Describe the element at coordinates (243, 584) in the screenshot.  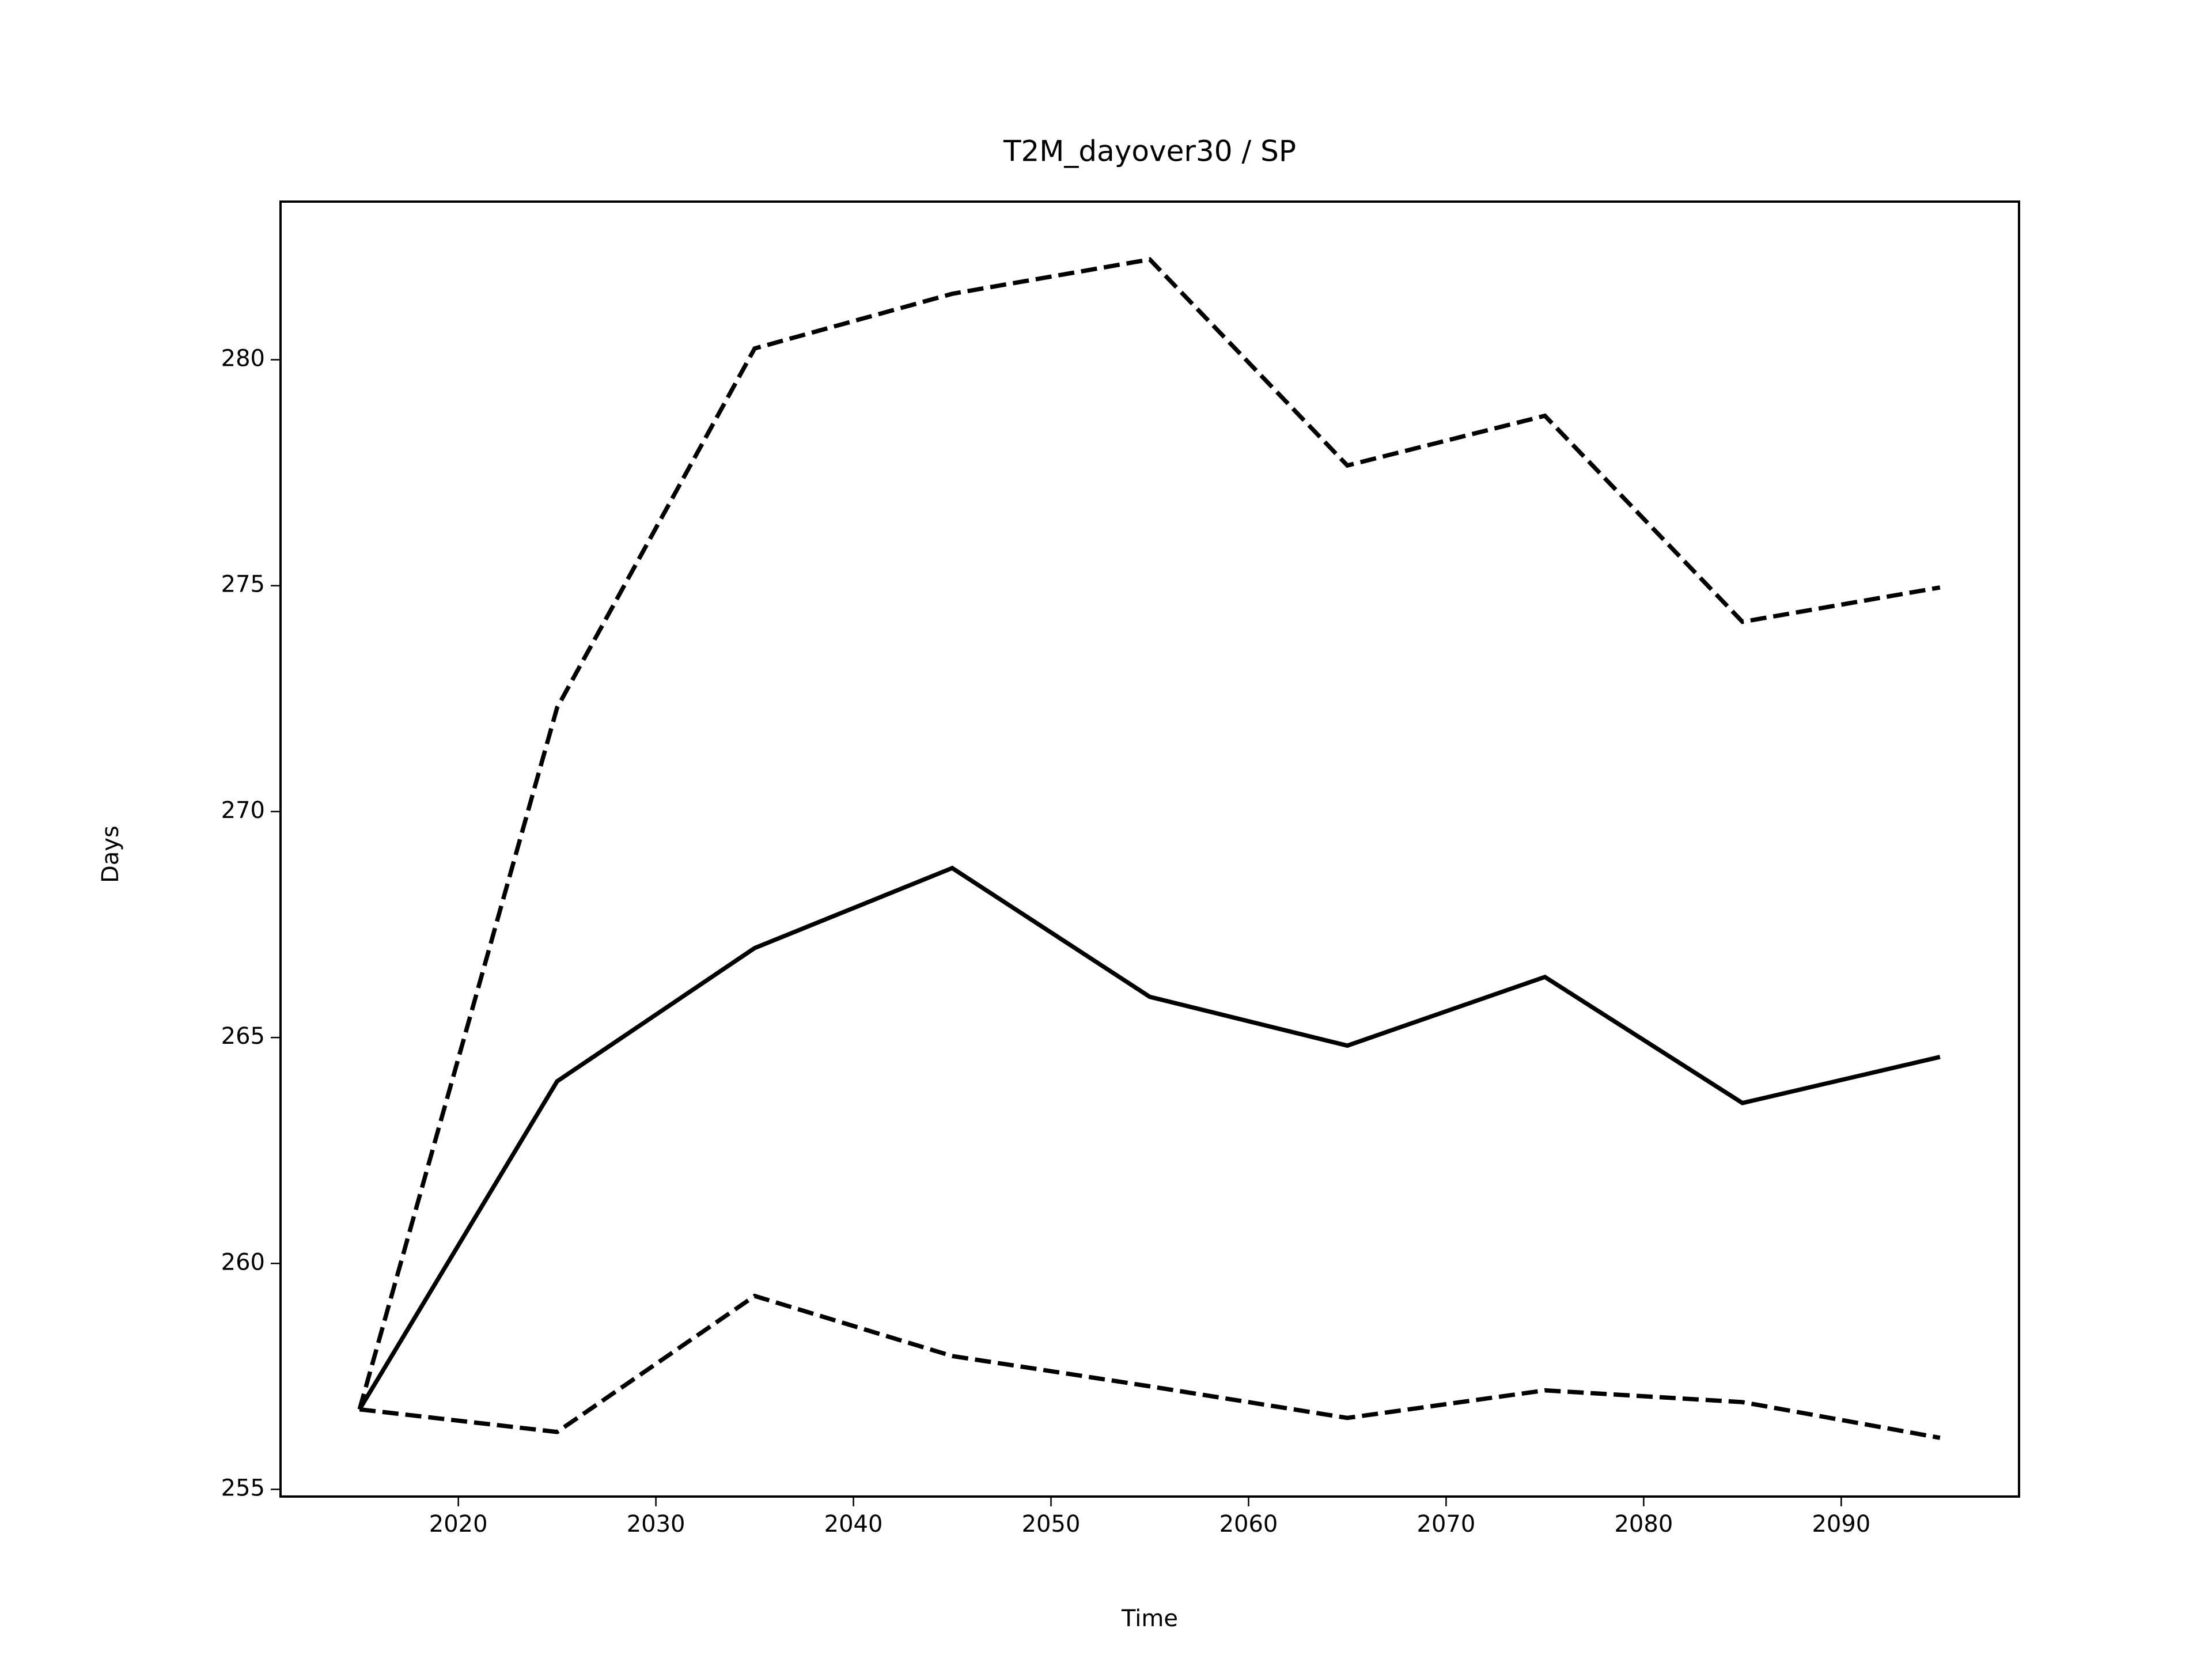
I see `y-tick-label: 275` at that location.